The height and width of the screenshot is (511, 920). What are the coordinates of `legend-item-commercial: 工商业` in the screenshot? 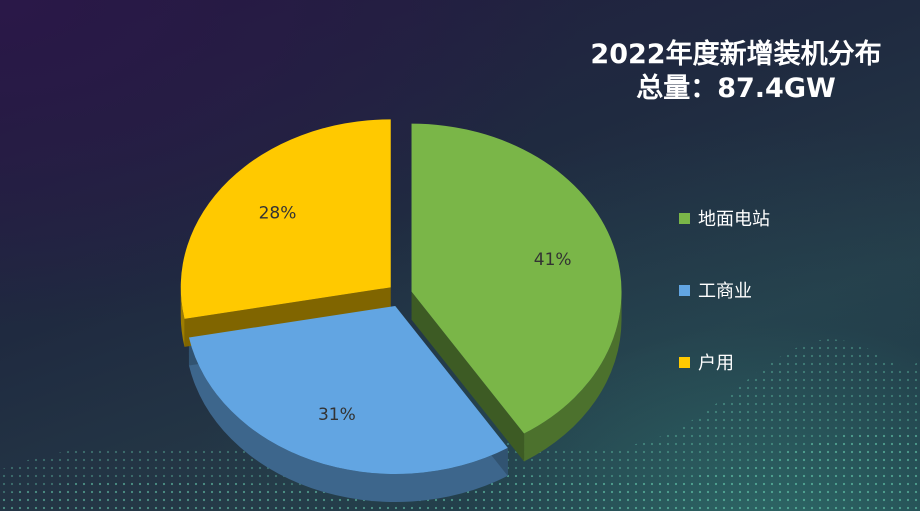 It's located at (724, 290).